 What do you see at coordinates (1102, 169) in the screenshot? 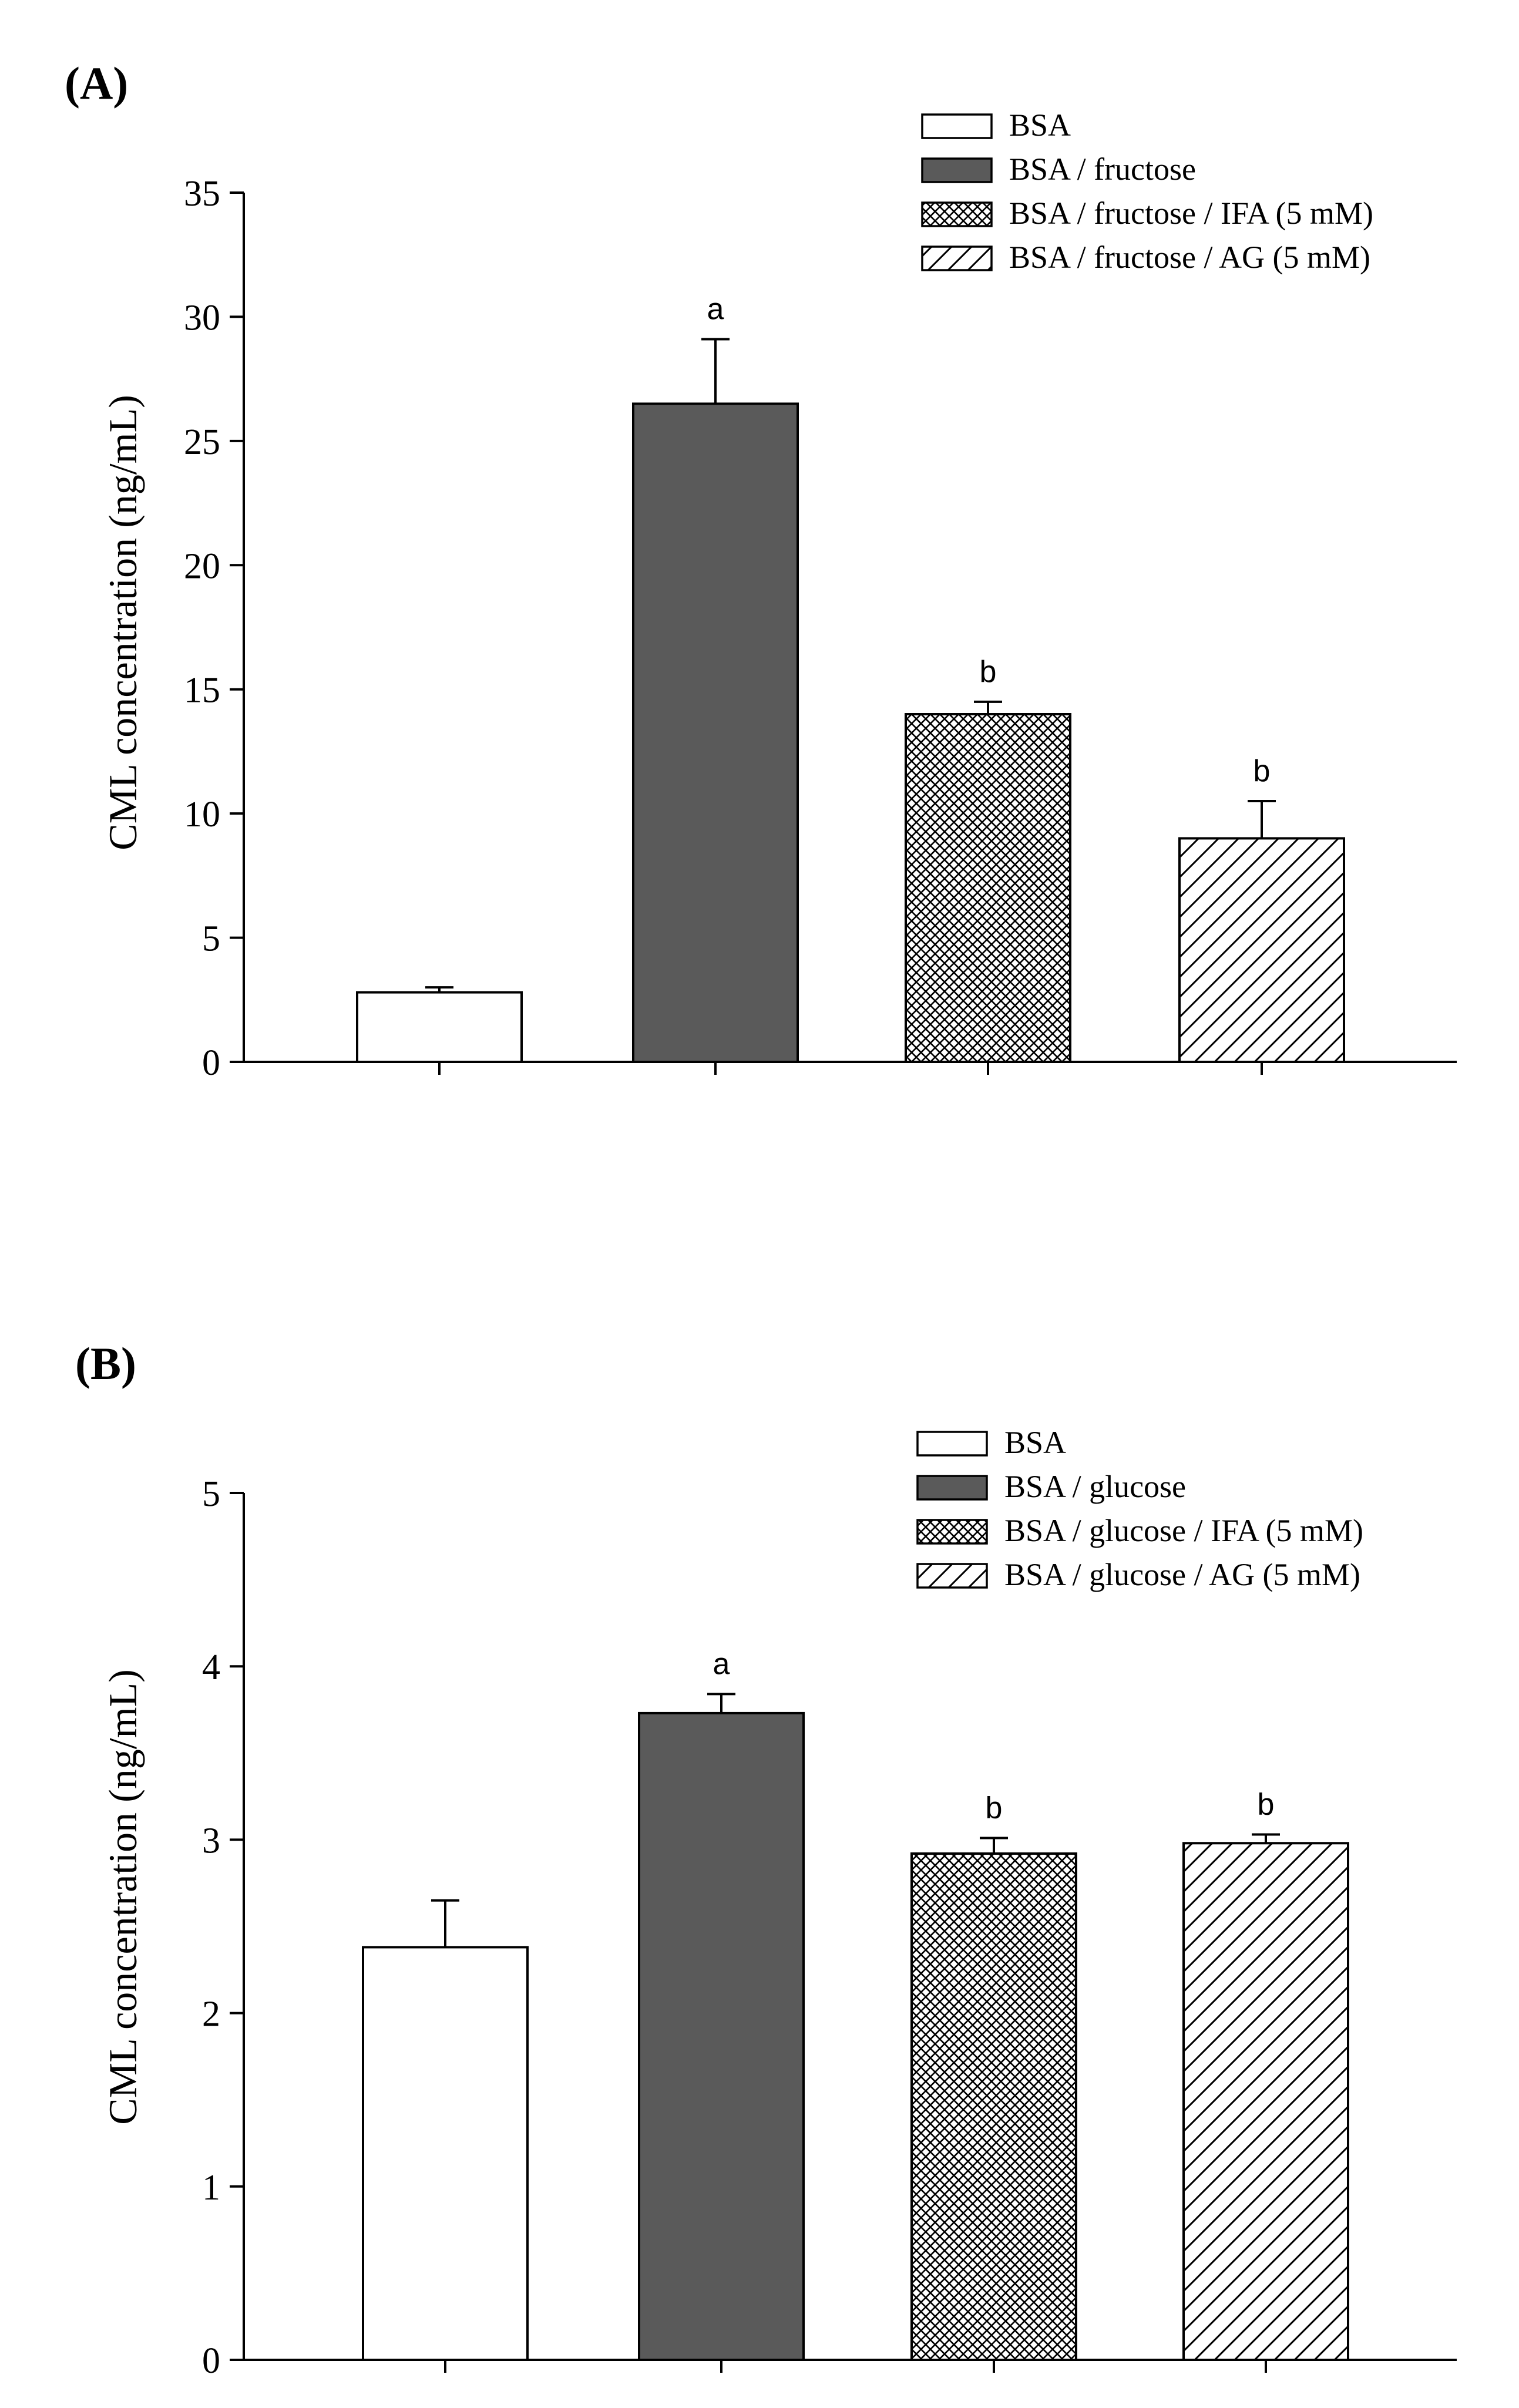
I see `panel-a-legend-label-2: BSA / fructose` at bounding box center [1102, 169].